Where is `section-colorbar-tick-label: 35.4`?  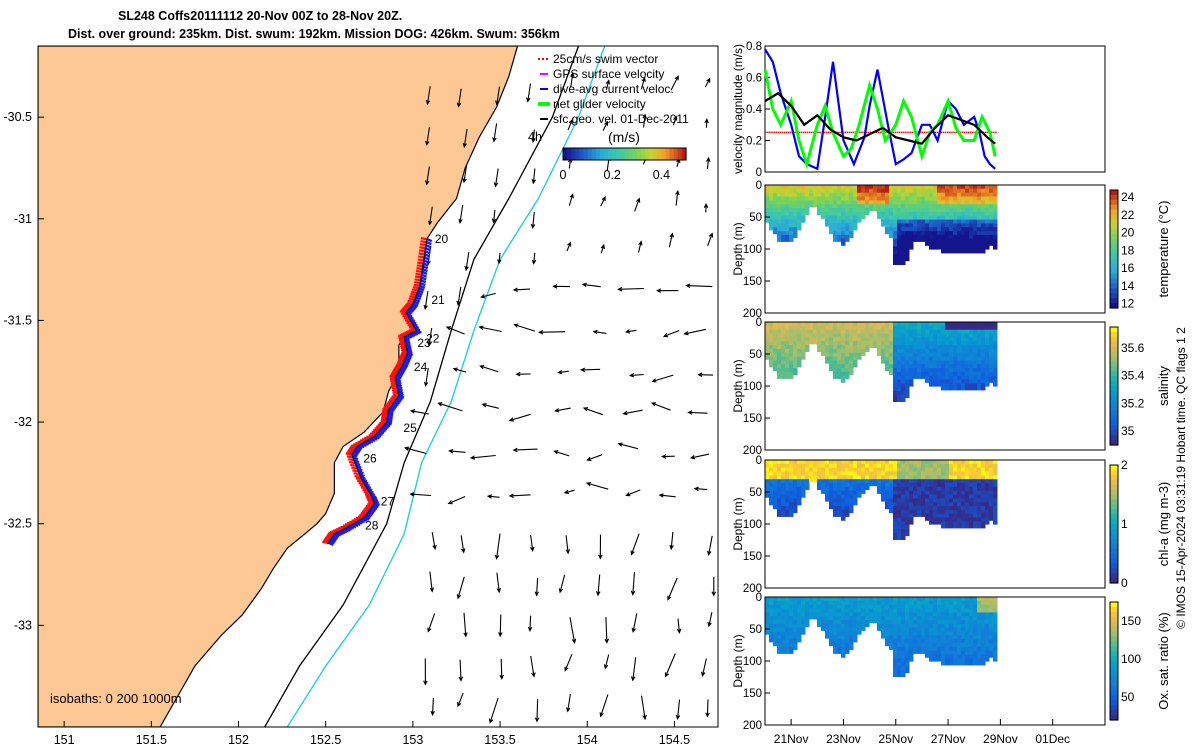 section-colorbar-tick-label: 35.4 is located at coordinates (1133, 376).